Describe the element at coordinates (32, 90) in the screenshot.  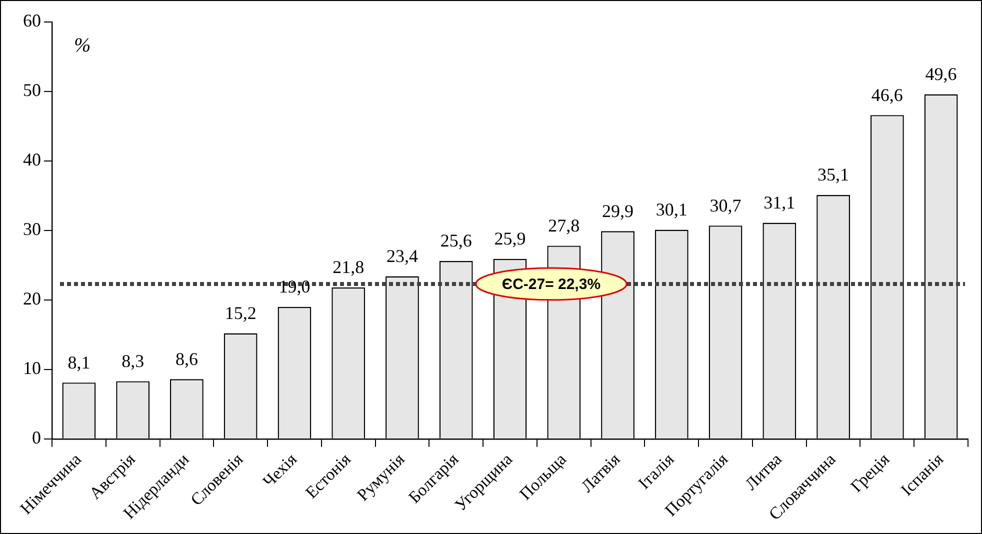
I see `y-tick-label: 50` at that location.